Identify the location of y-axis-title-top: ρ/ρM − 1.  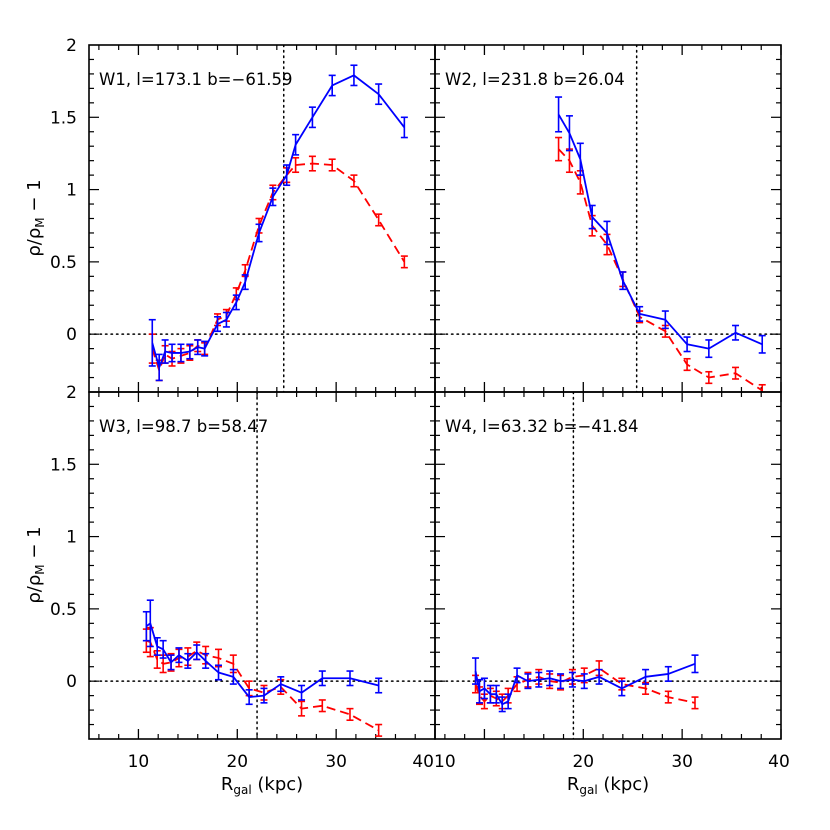
(35, 217).